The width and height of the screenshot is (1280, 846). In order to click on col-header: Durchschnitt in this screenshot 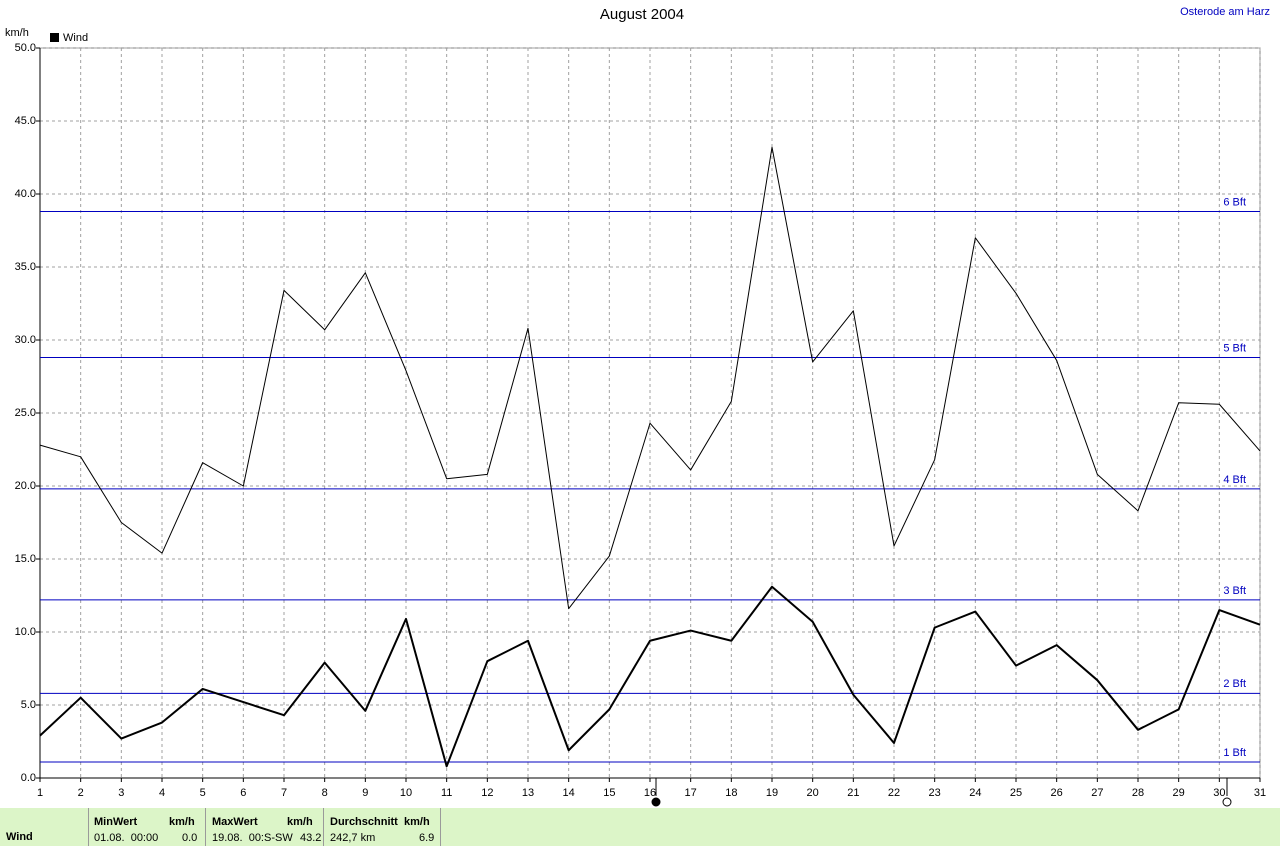, I will do `click(364, 822)`.